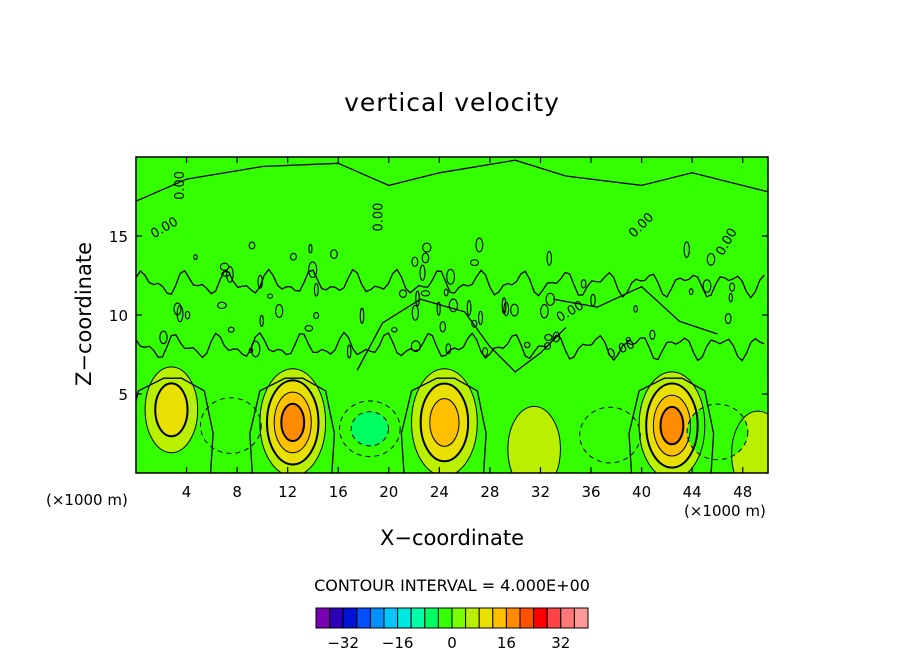 The image size is (904, 654). What do you see at coordinates (452, 643) in the screenshot?
I see `colorbar-tick-label: 0` at bounding box center [452, 643].